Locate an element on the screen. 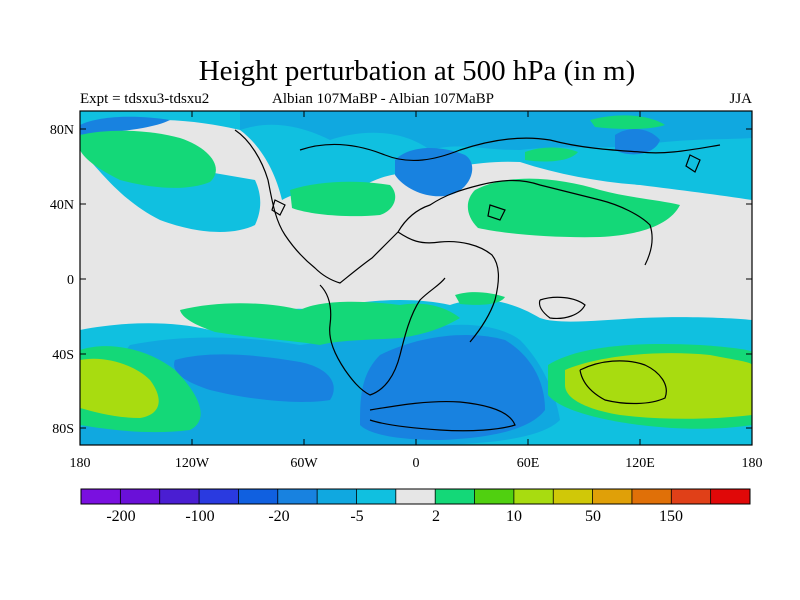 The height and width of the screenshot is (600, 800). period-label: Albian 107MaBP - Albian 107MaBP is located at coordinates (383, 99).